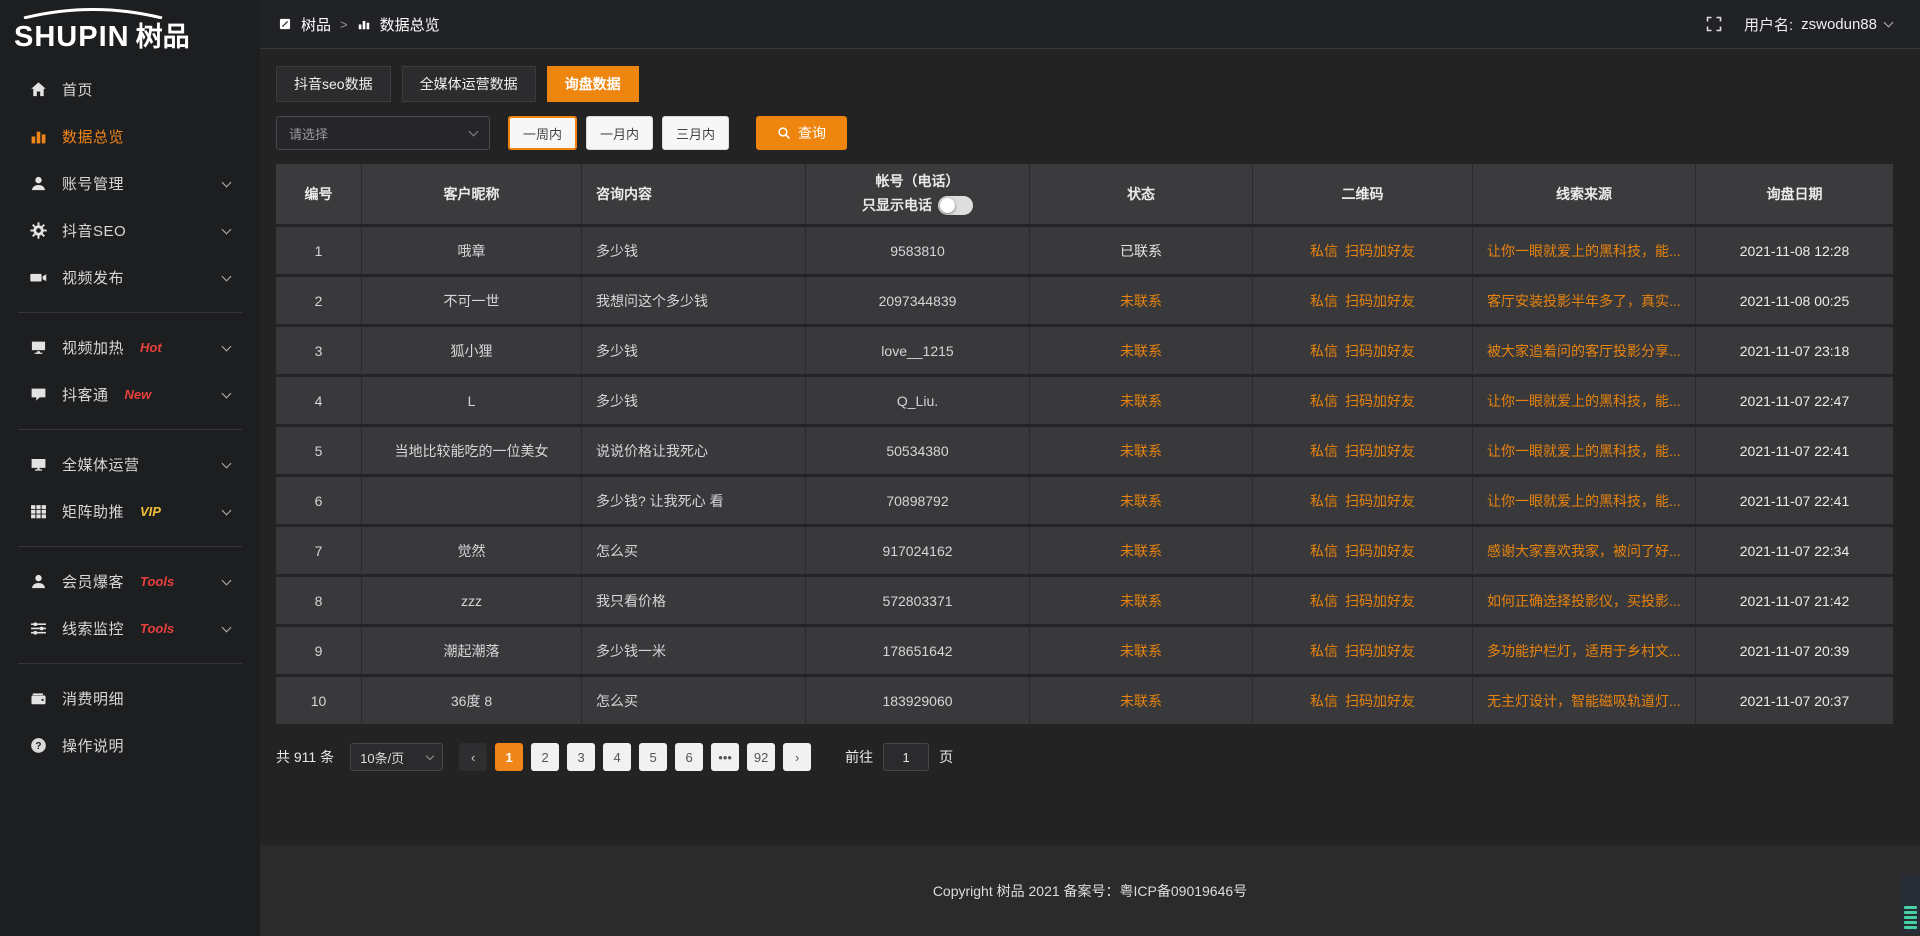 Image resolution: width=1920 pixels, height=936 pixels. Describe the element at coordinates (333, 84) in the screenshot. I see `tab-douyin-seo-data: 抖音seo数据` at that location.